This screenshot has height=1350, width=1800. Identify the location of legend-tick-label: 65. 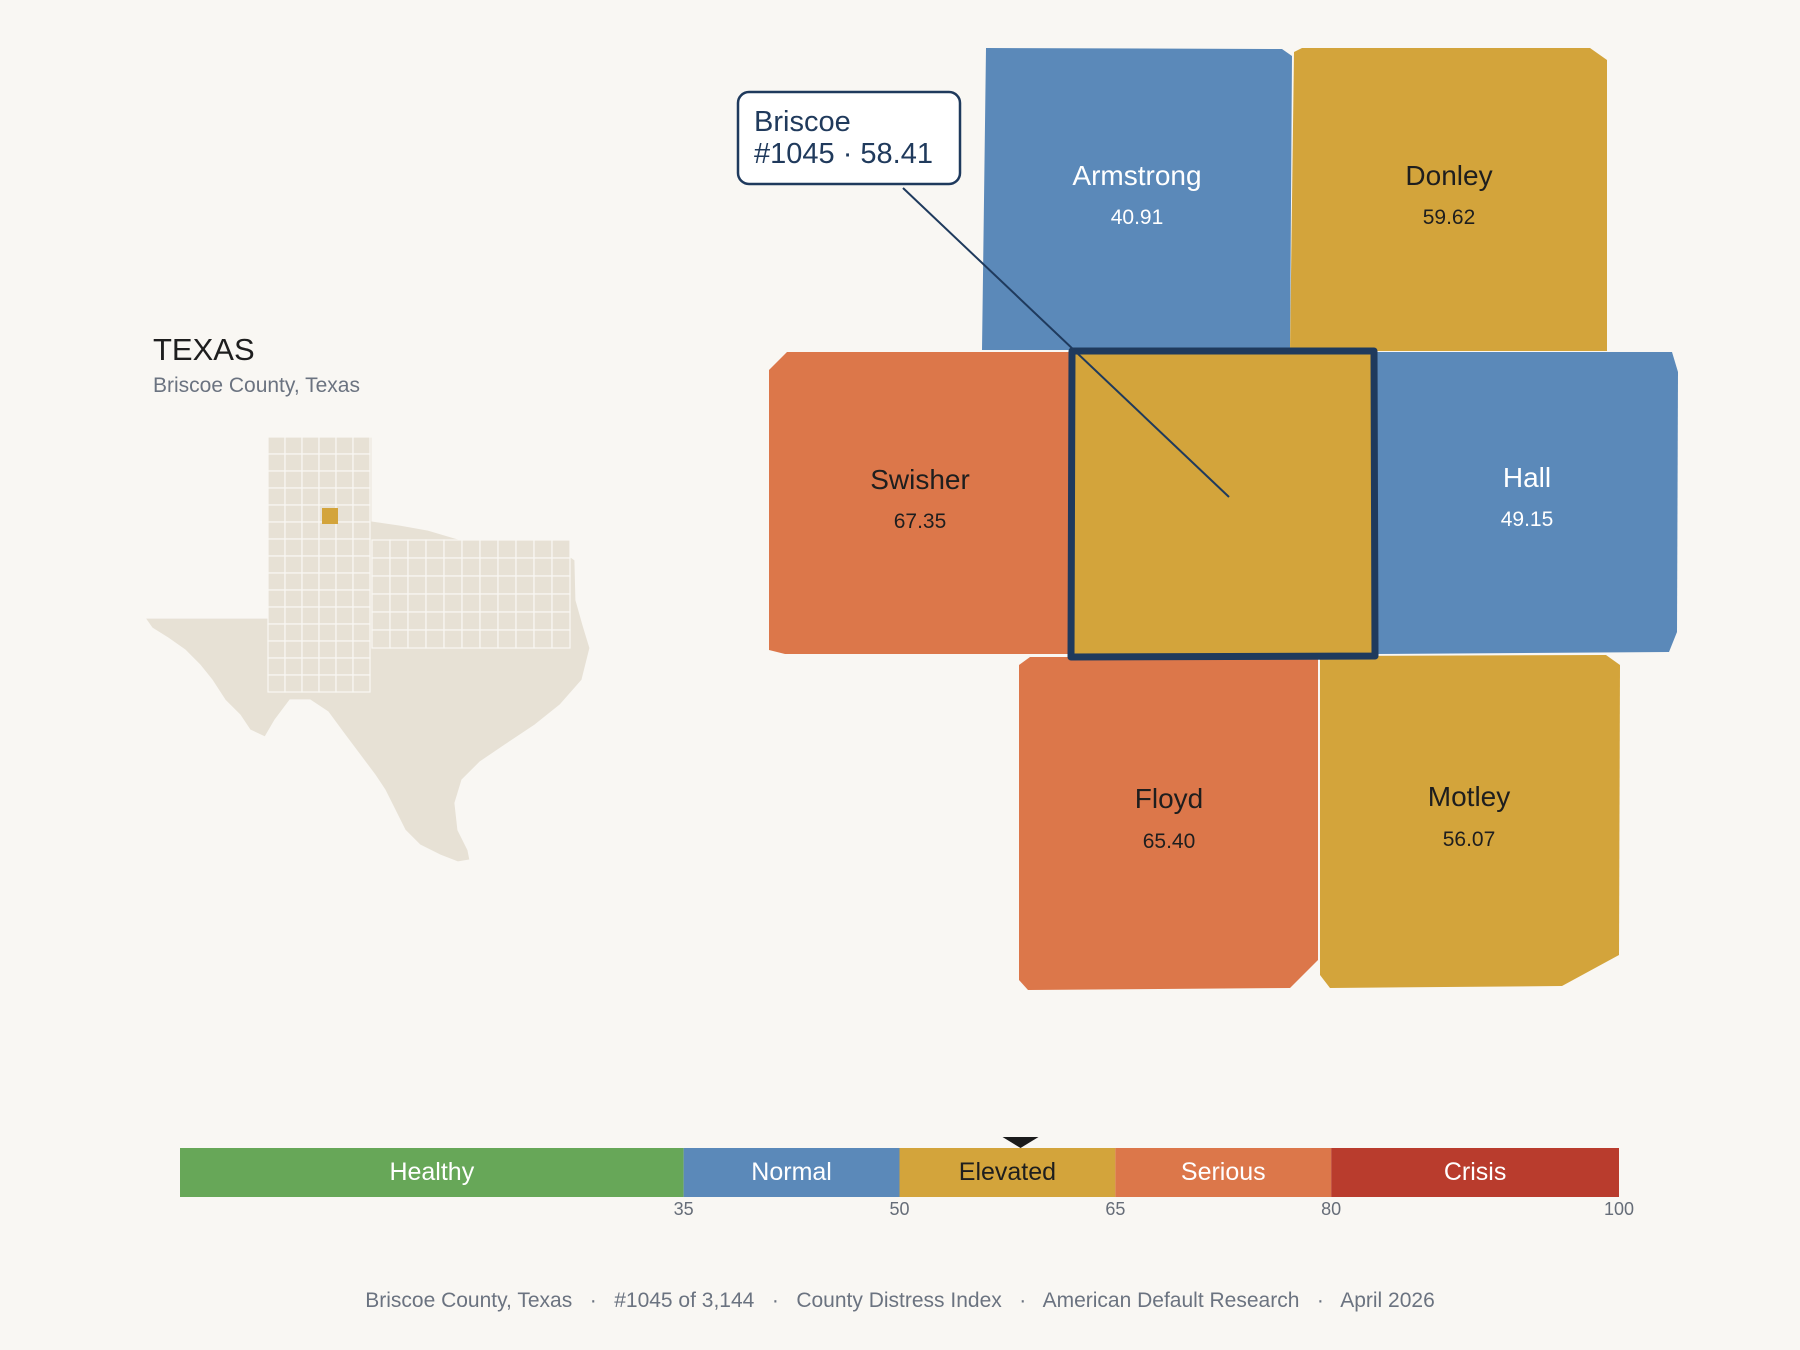
(1115, 1209).